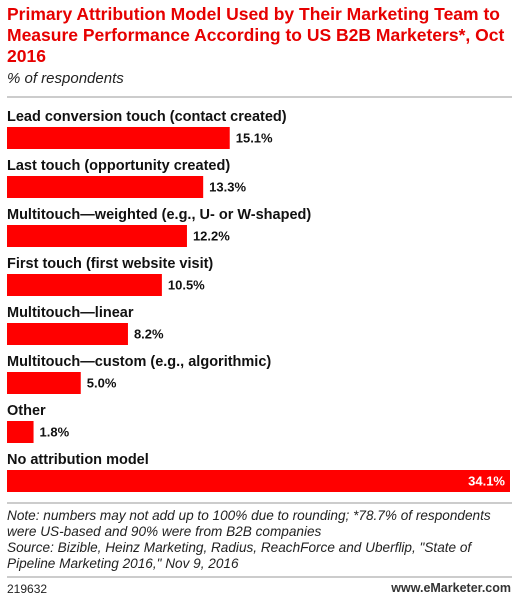 The width and height of the screenshot is (517, 600). Describe the element at coordinates (78, 460) in the screenshot. I see `category-label: No attribution model` at that location.